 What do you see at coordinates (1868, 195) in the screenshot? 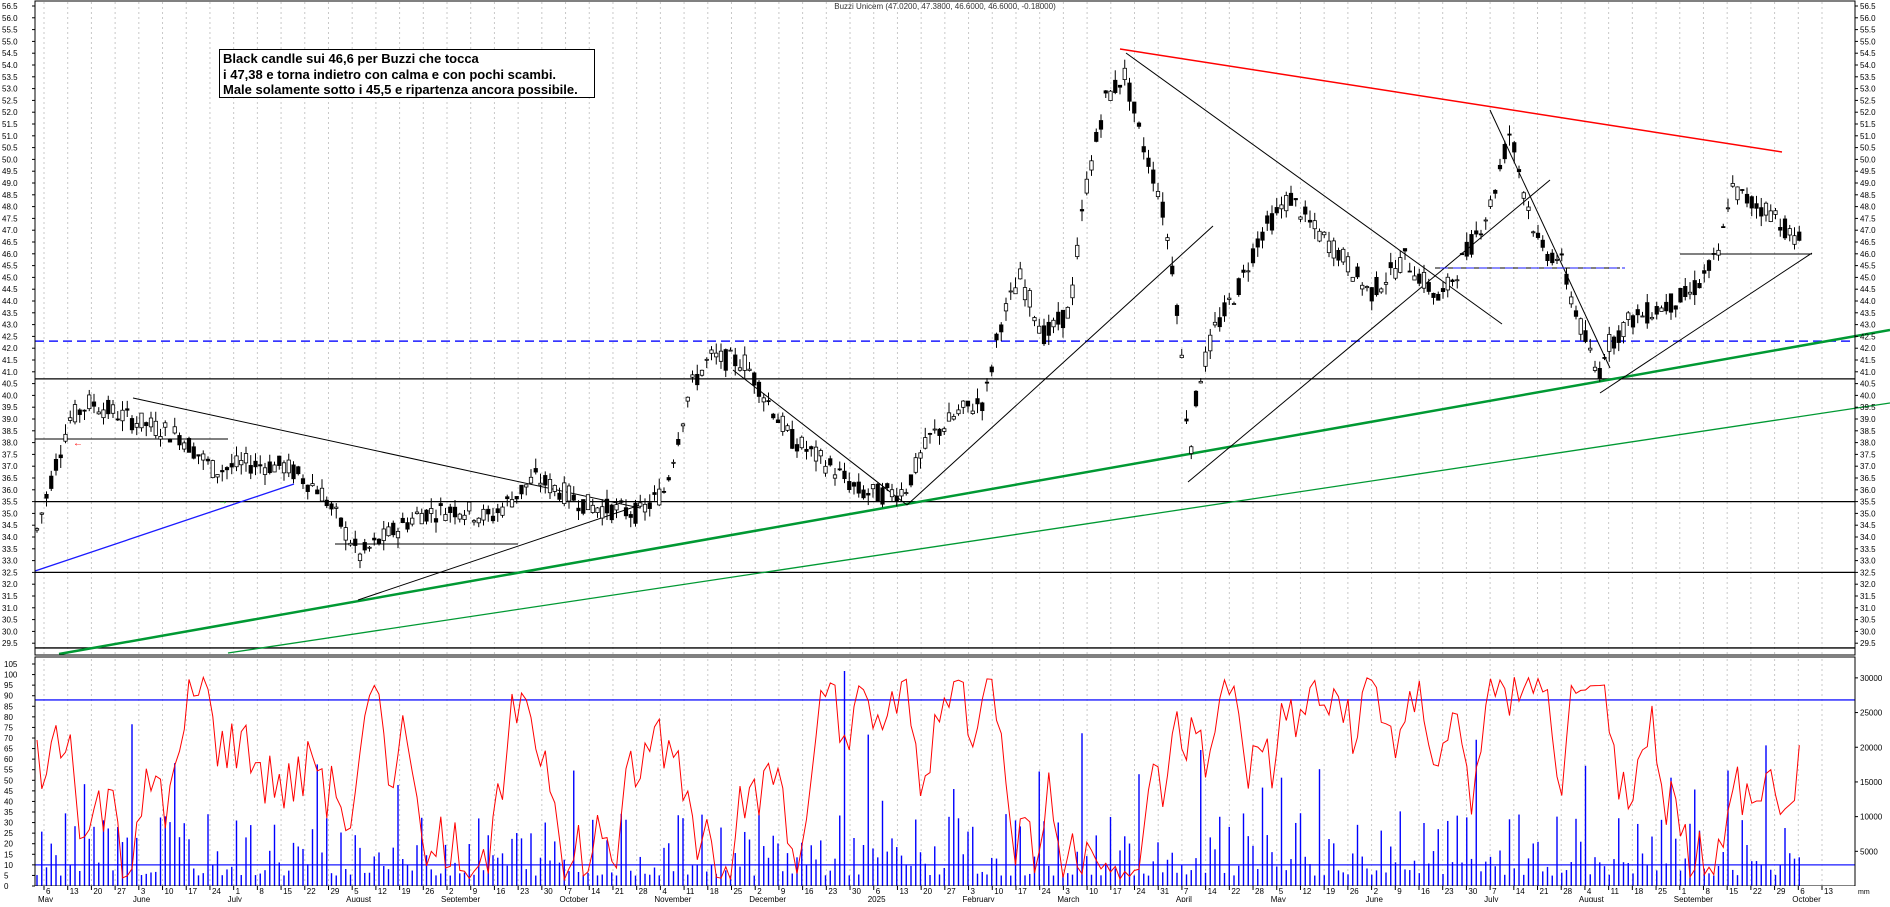
I see `y-tick-label-right: 48.5` at bounding box center [1868, 195].